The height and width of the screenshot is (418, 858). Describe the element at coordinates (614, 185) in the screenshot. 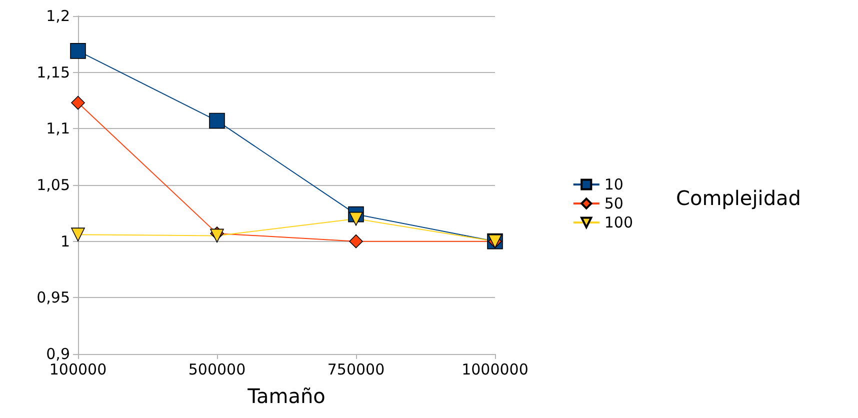

I see `legend-label: 10` at that location.